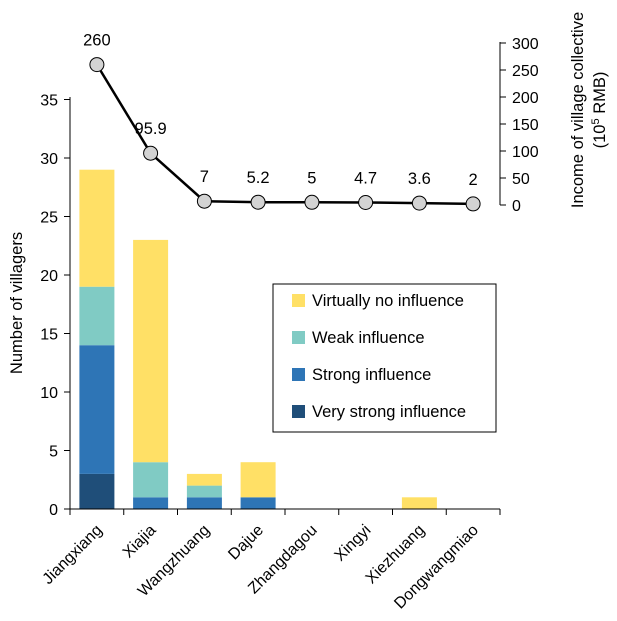 The image size is (617, 621). I want to click on income-marker-jiangxiang, so click(97, 65).